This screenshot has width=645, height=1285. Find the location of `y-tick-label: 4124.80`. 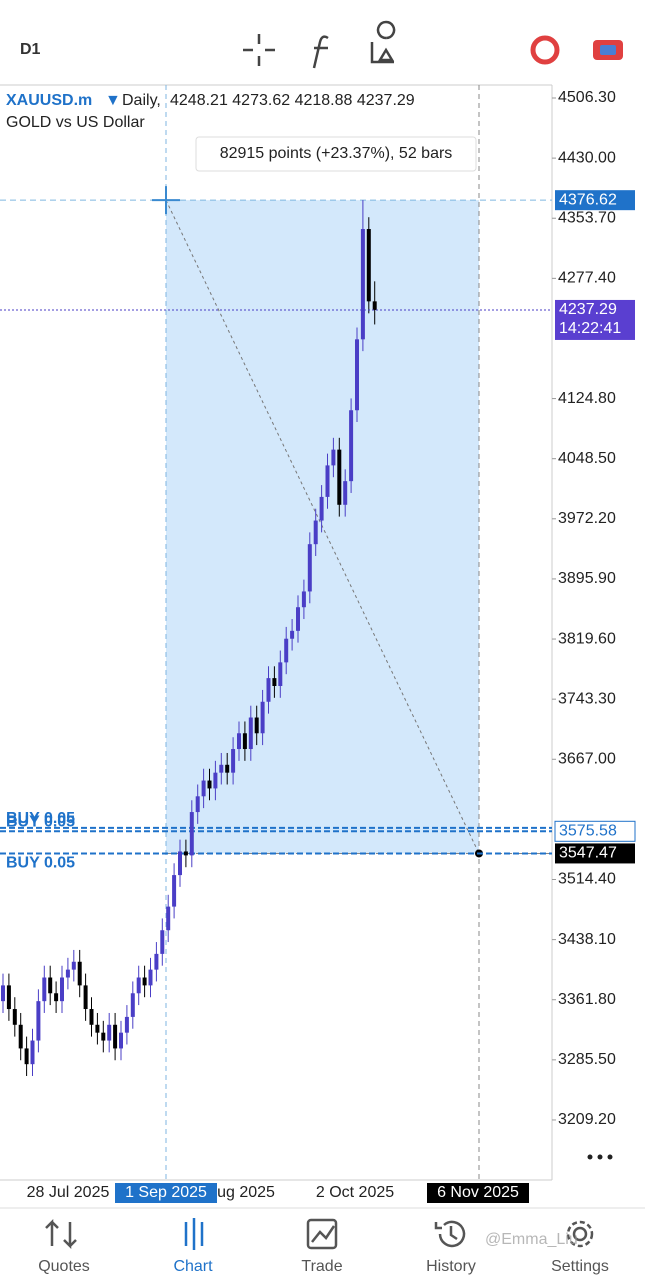

y-tick-label: 4124.80 is located at coordinates (587, 398).